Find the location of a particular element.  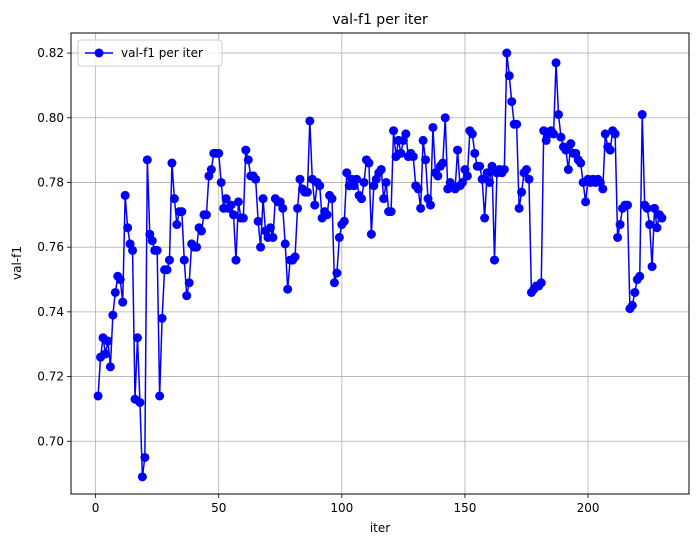

legend-label: val-f1 per iter is located at coordinates (162, 53).